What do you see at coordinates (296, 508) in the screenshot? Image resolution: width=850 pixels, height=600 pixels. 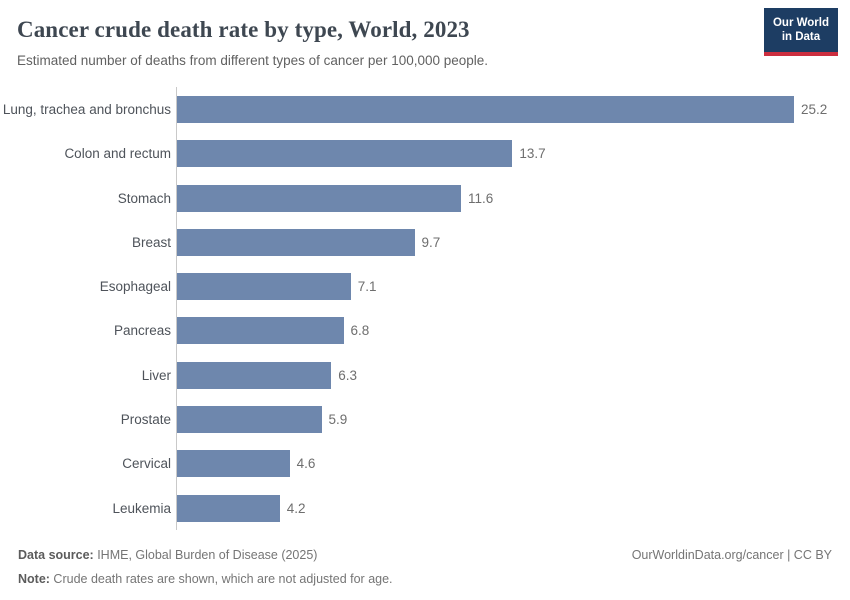 I see `value-label: 4.2` at bounding box center [296, 508].